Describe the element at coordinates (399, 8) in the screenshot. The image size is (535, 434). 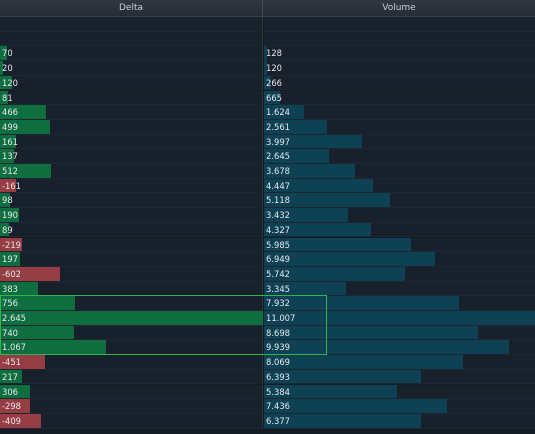
I see `volume-column-header: Volume` at that location.